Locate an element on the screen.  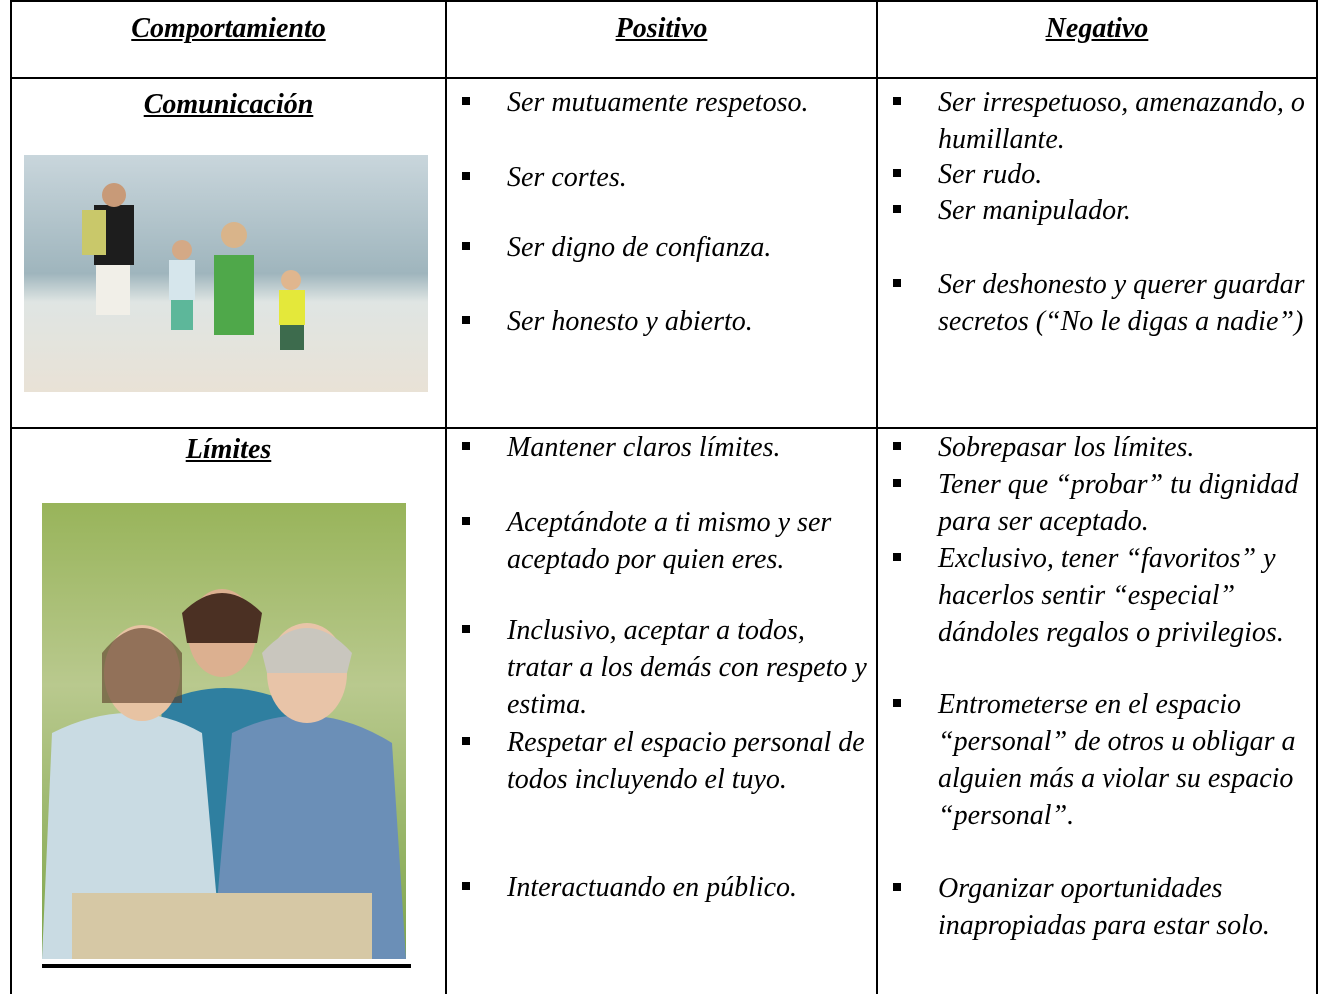
positive-item: Ser cortes. is located at coordinates (567, 177).